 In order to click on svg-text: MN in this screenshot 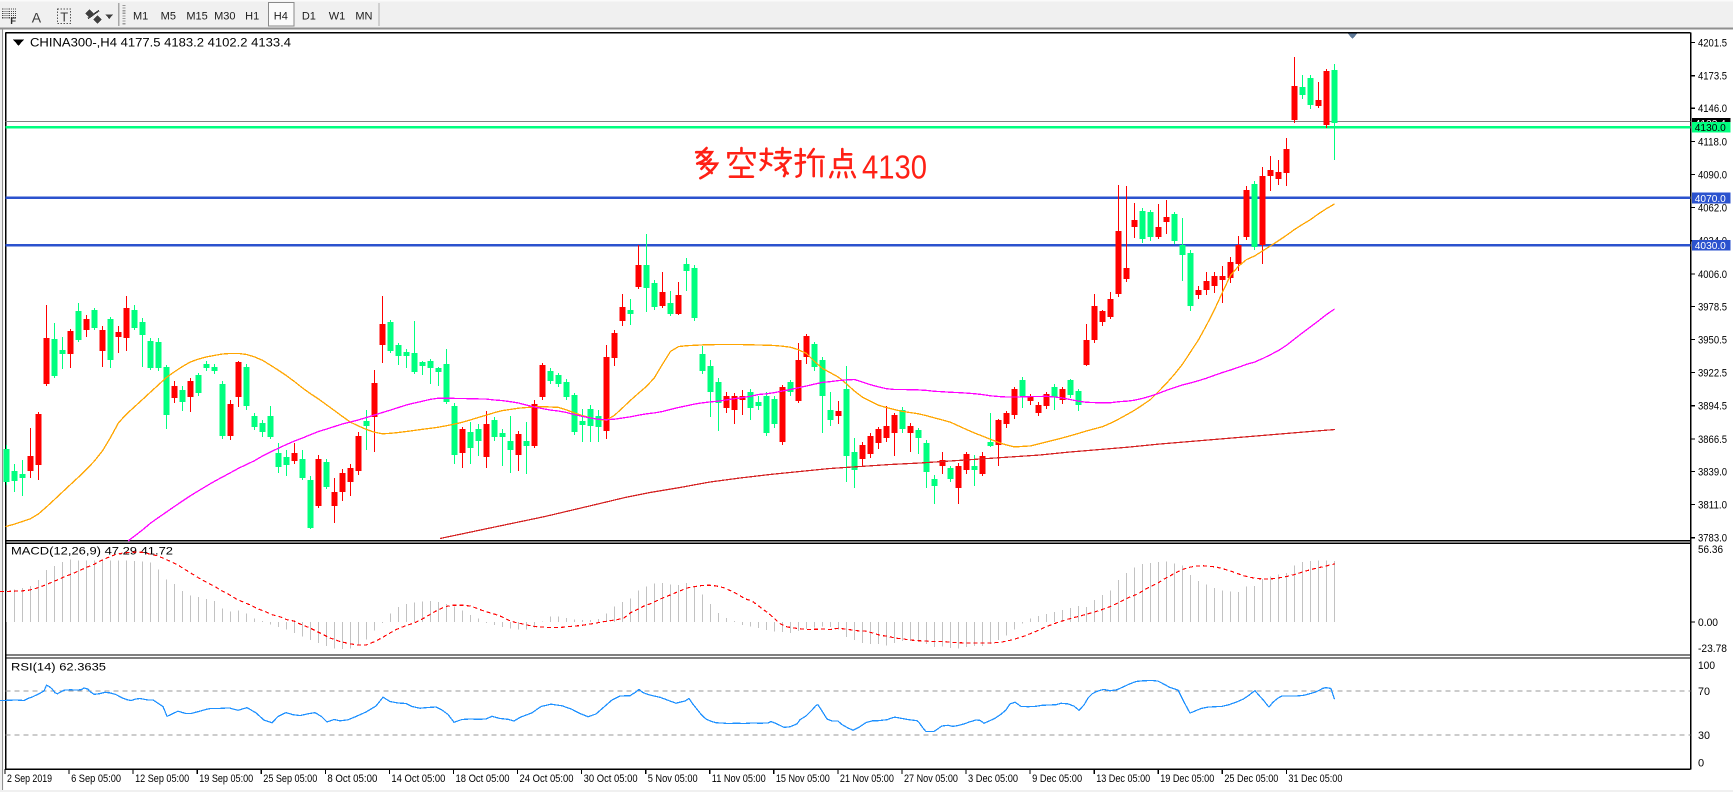, I will do `click(363, 16)`.